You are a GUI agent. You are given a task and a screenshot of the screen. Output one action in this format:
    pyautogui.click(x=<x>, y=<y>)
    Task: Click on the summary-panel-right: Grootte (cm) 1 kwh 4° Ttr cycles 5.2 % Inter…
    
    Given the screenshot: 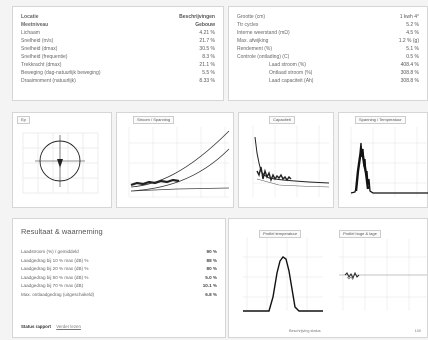 What is the action you would take?
    pyautogui.click(x=328, y=53)
    